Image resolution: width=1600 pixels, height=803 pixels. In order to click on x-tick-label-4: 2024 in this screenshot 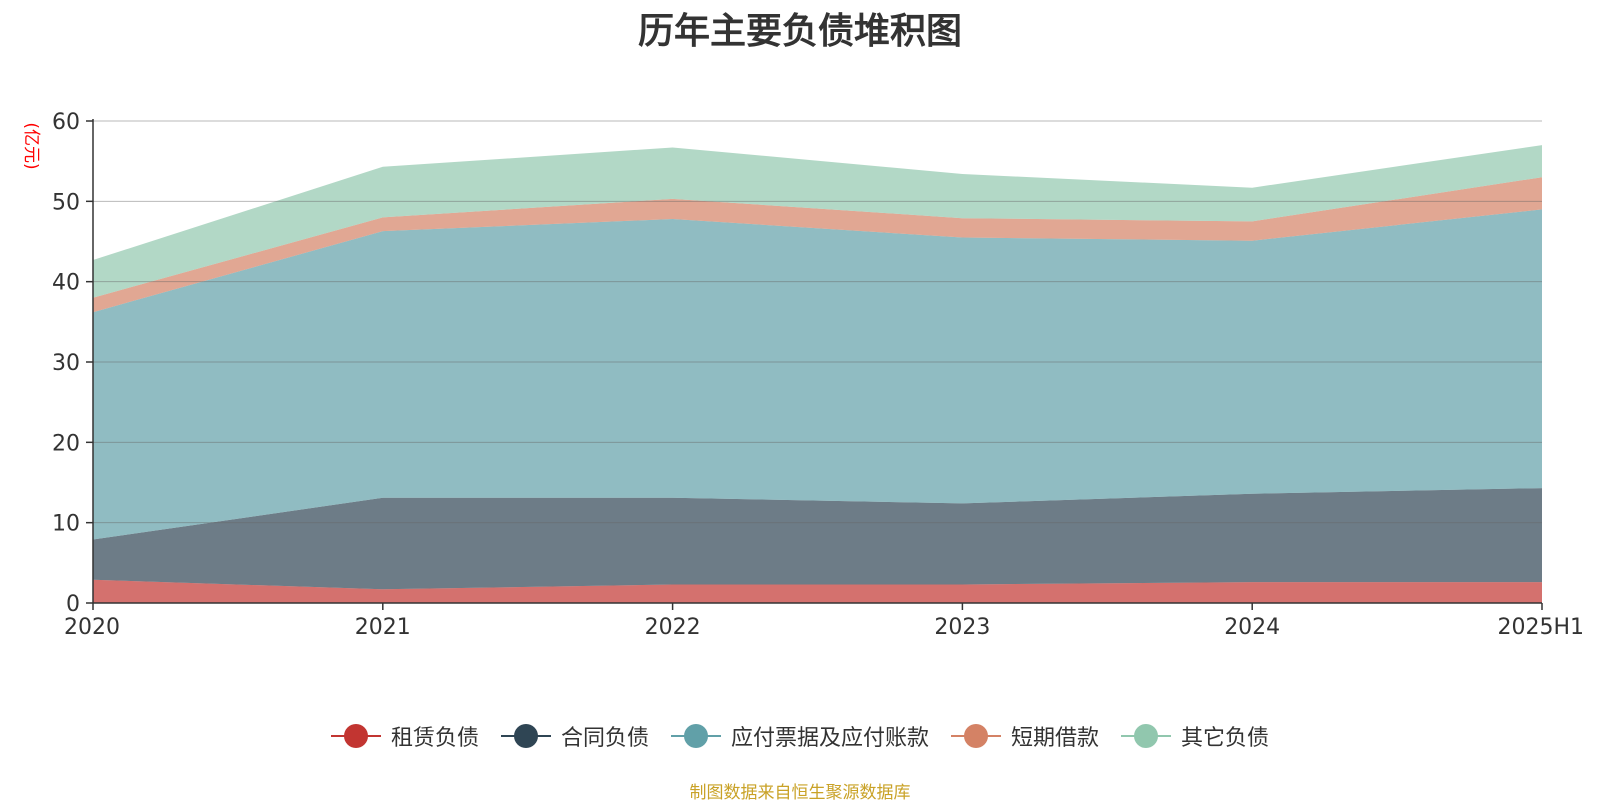, I will do `click(1252, 627)`.